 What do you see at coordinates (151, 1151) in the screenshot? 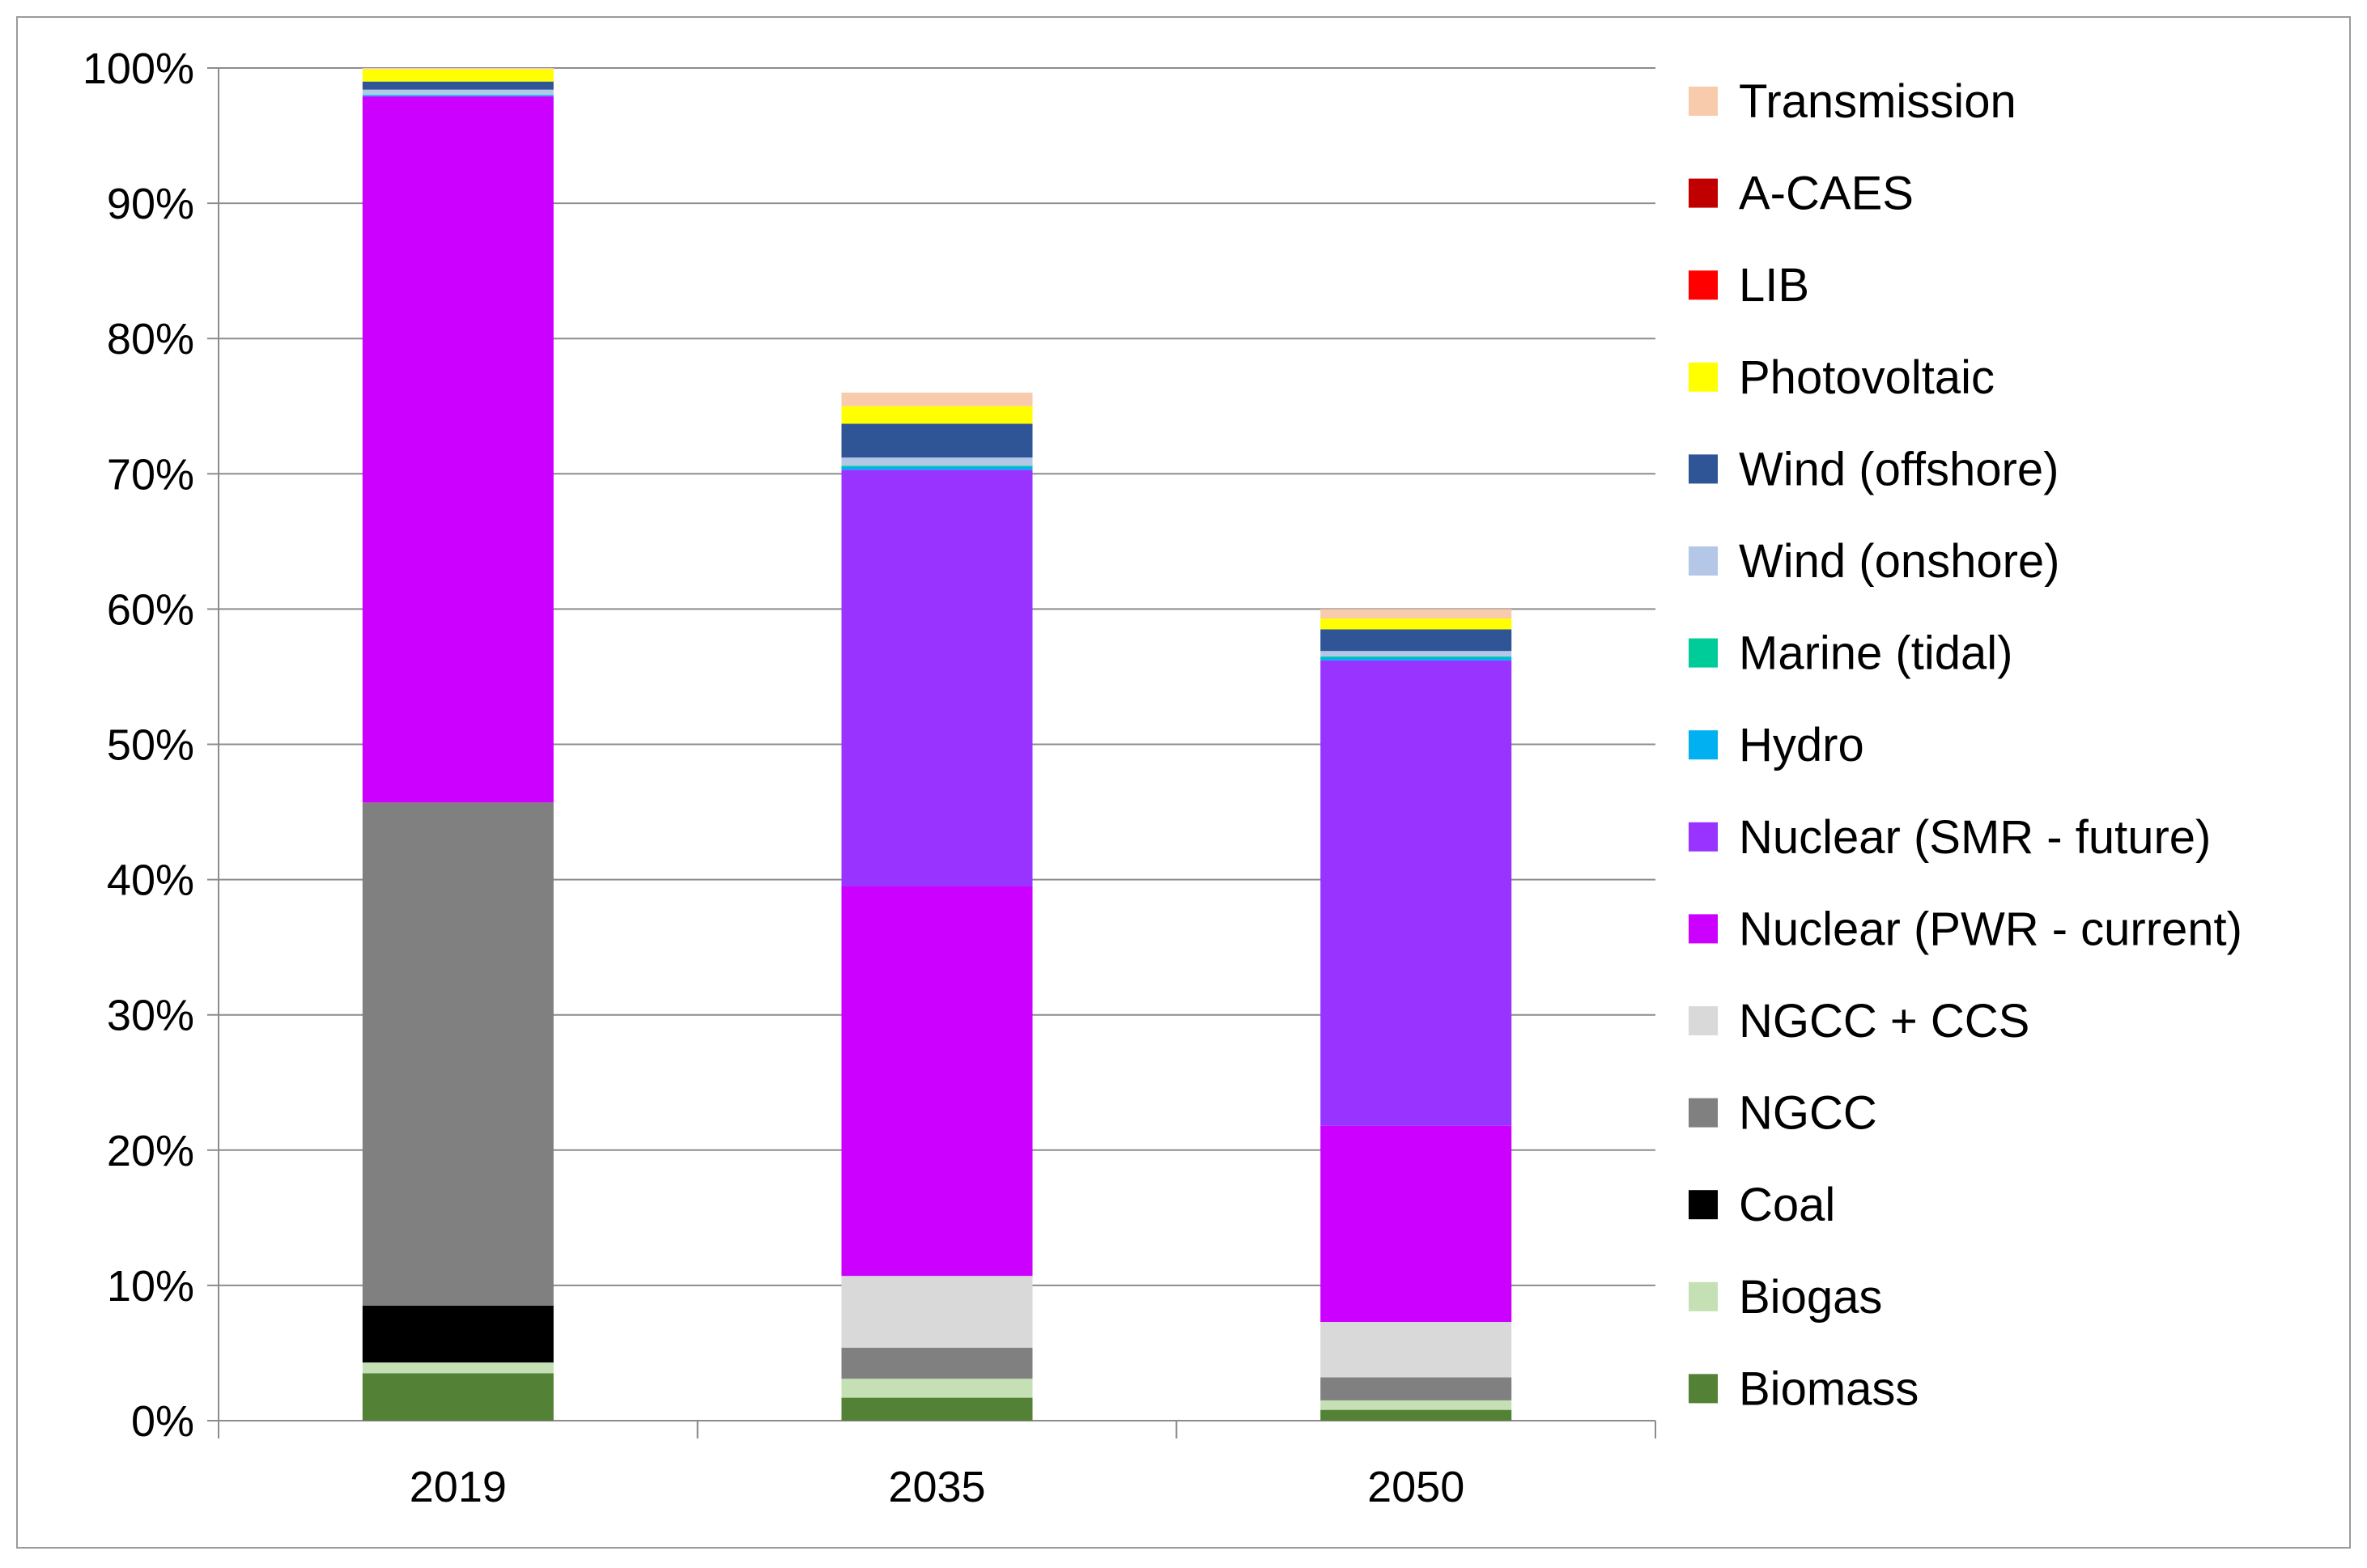
I see `y-tick-label: 20%` at bounding box center [151, 1151].